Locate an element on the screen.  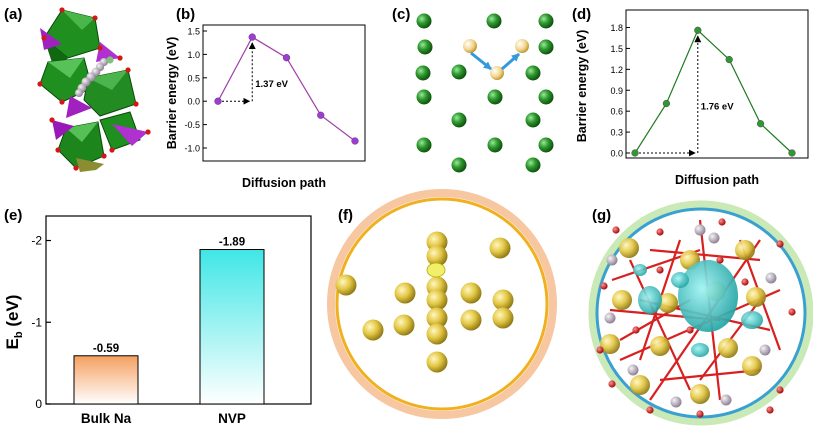
chart-b-annotation: 1.37 eV is located at coordinates (271, 84).